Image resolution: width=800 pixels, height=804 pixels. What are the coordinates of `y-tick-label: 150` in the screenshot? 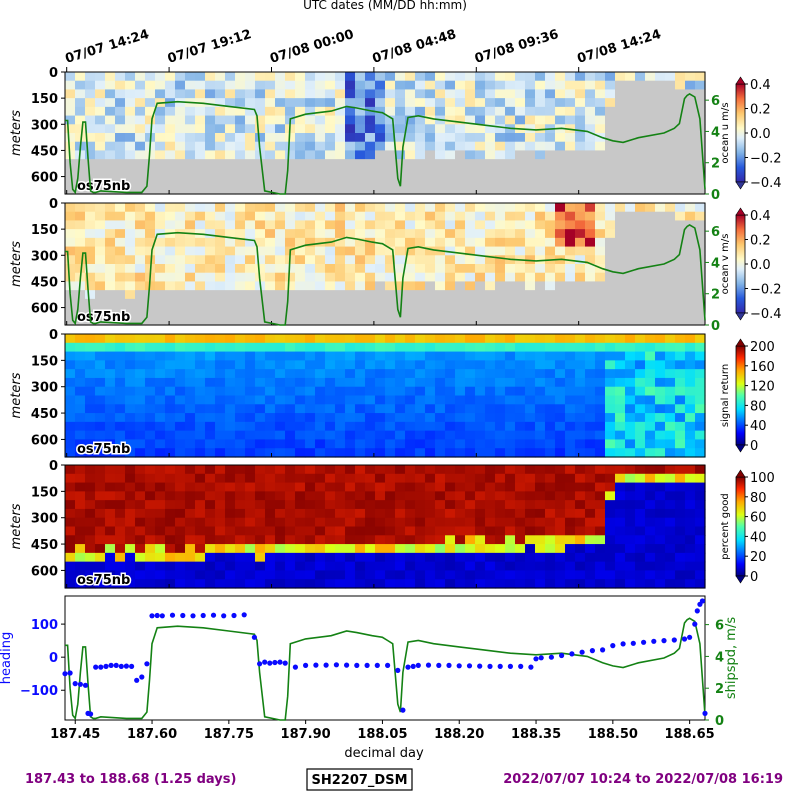 It's located at (44, 361).